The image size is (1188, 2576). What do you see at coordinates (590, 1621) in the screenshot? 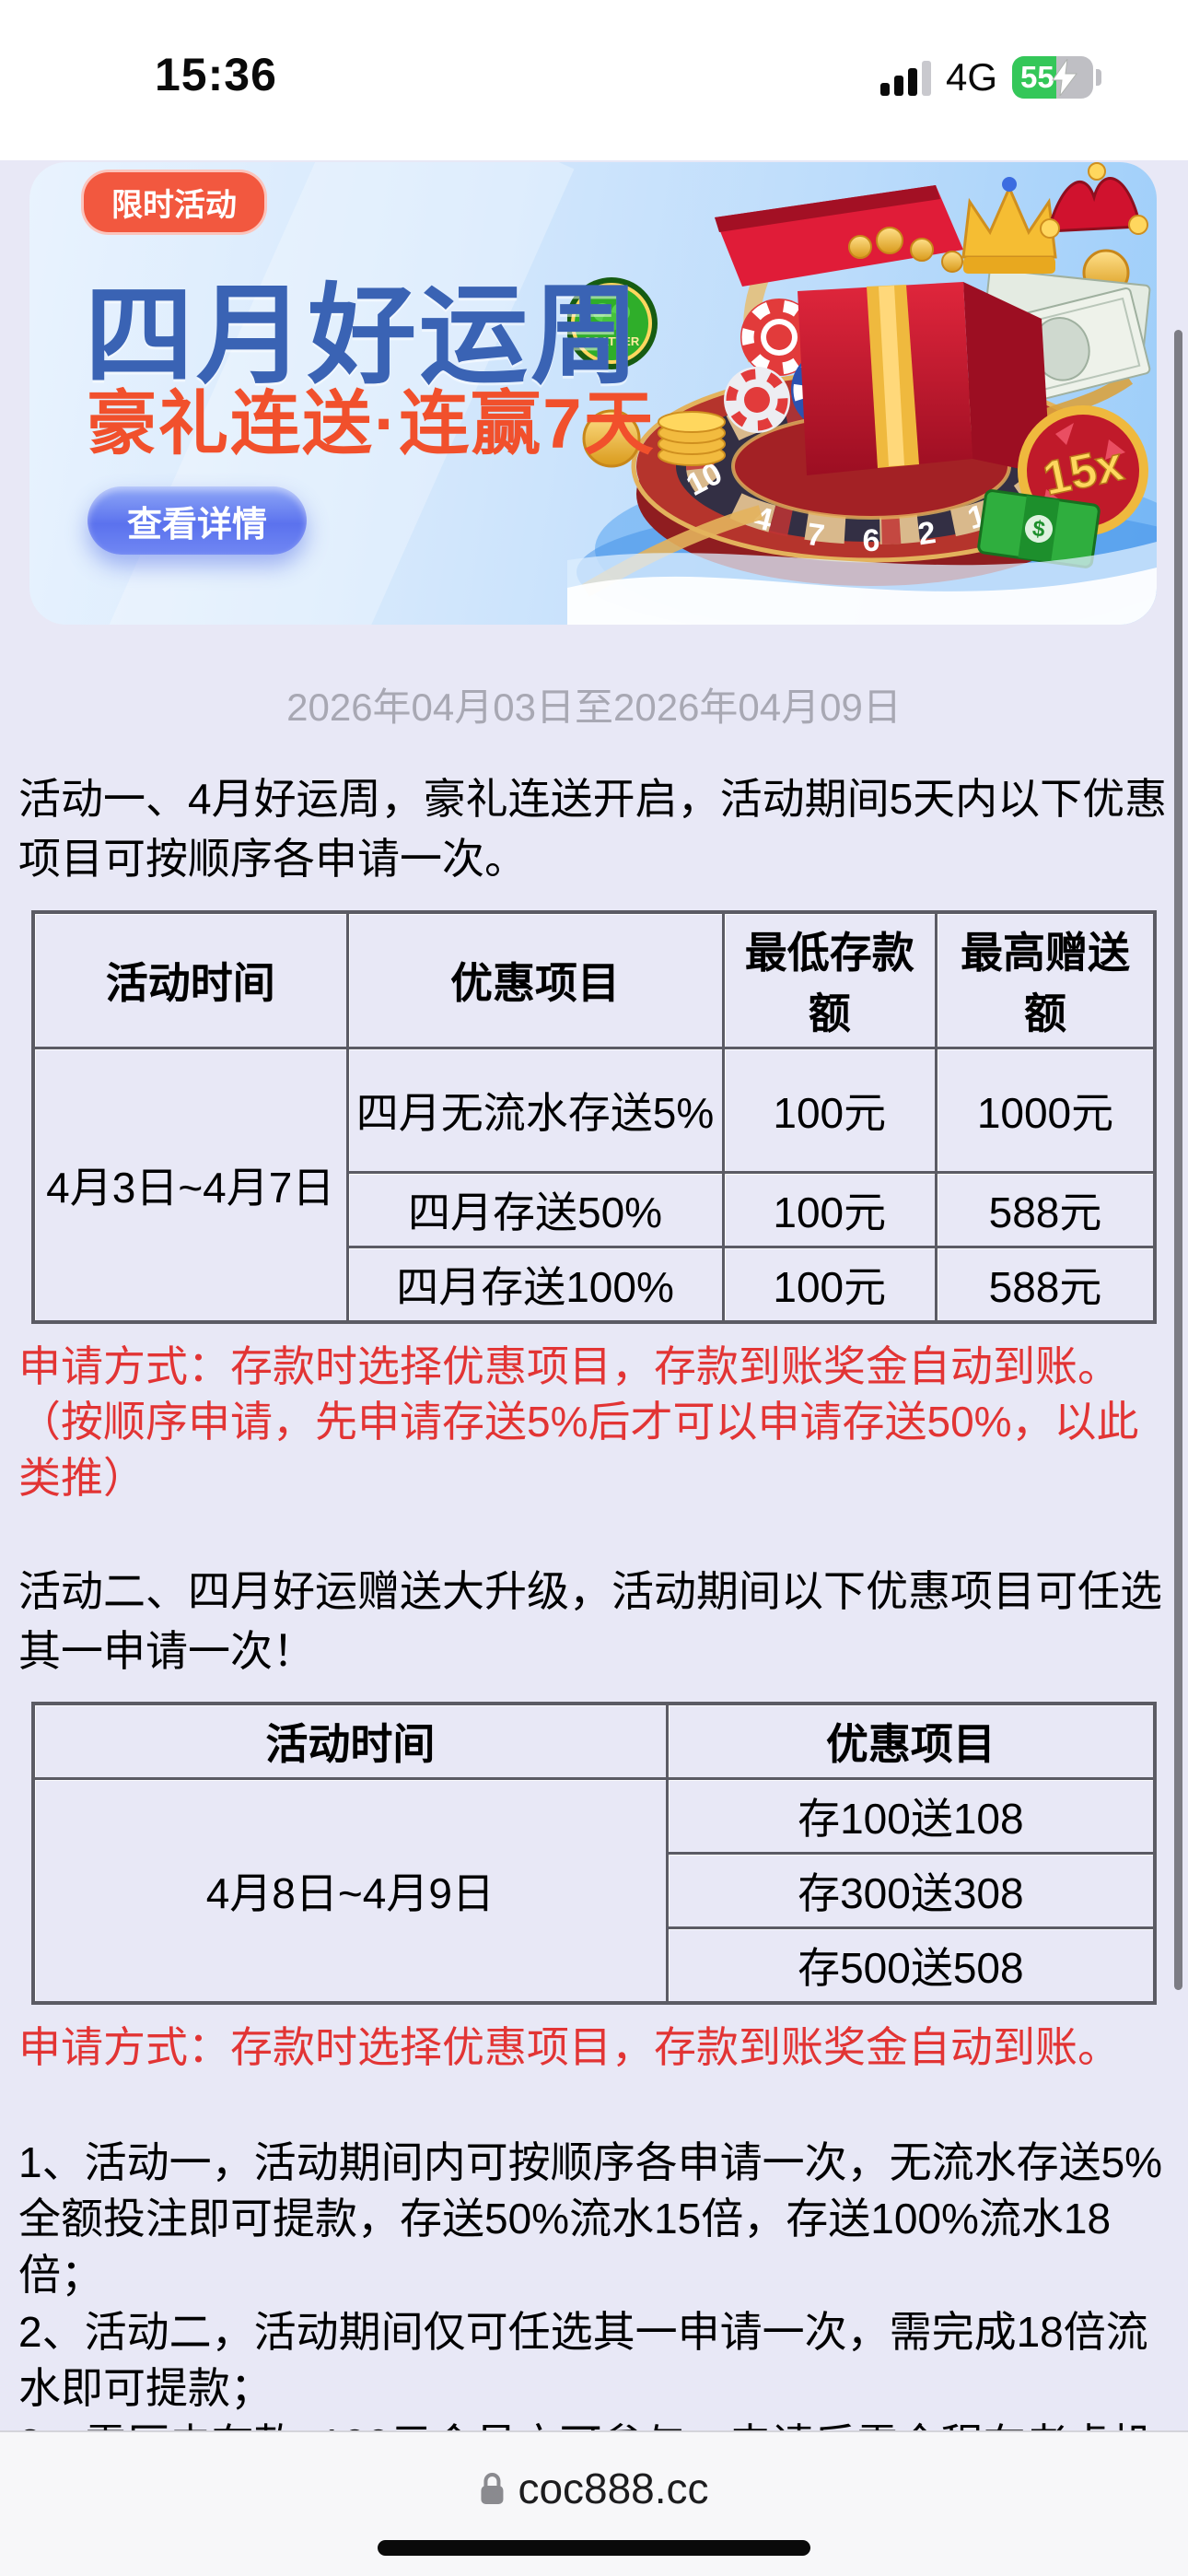
I see `activity2-intro: 活动二、四月好运赠送大升级，活动期间以下优惠项目可任选其一申请一次！` at bounding box center [590, 1621].